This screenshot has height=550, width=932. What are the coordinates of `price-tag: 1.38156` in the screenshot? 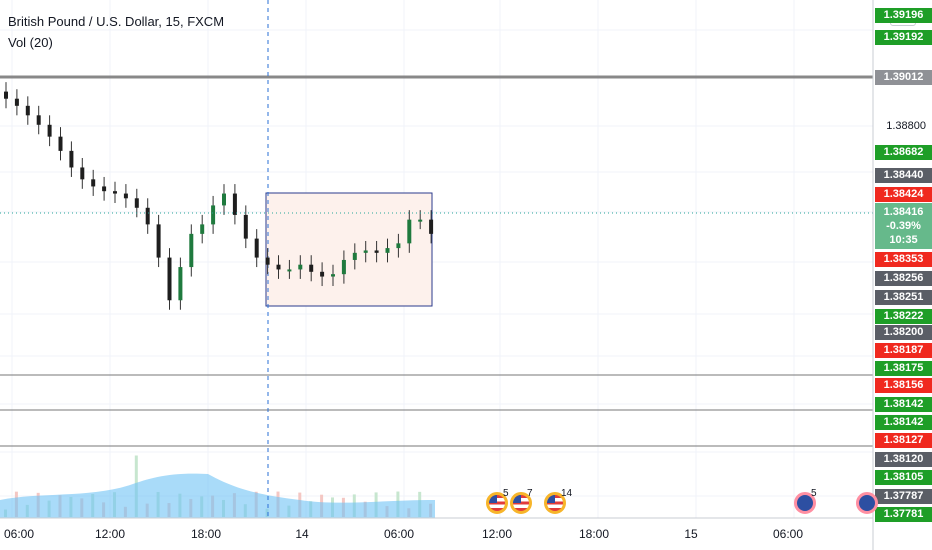 It's located at (903, 385).